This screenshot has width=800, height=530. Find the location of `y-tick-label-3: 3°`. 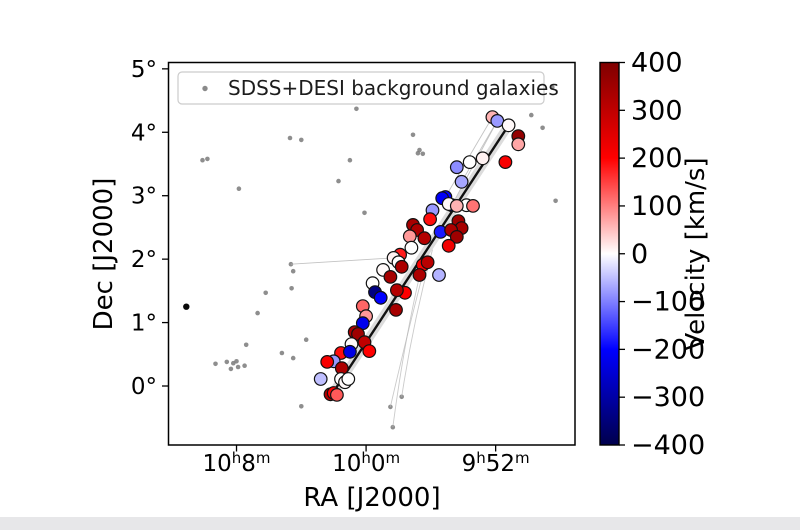

y-tick-label-3: 3° is located at coordinates (144, 197).